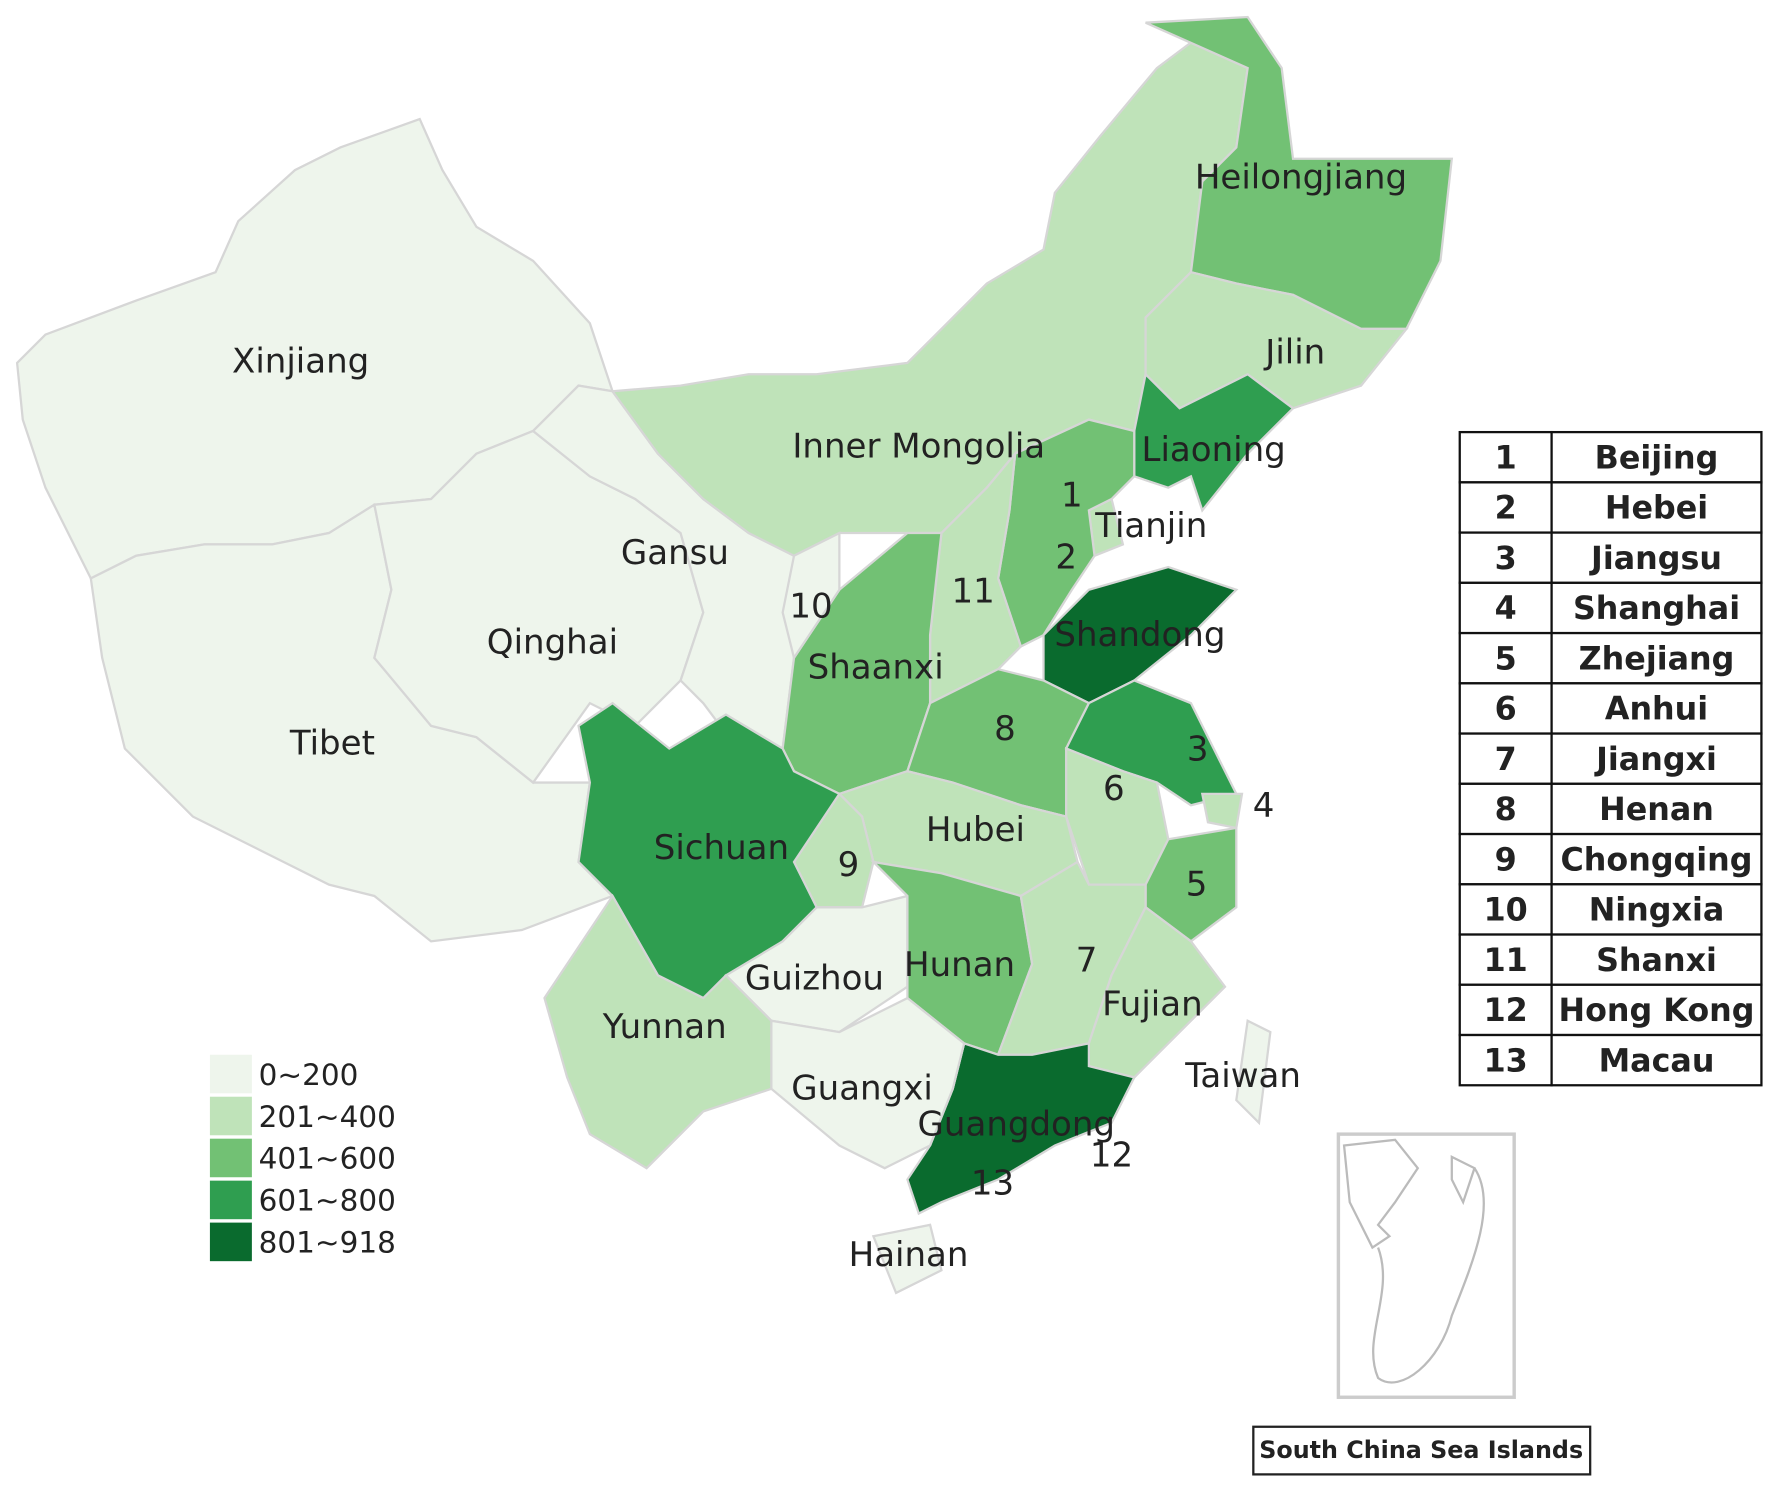  Describe the element at coordinates (1111, 1155) in the screenshot. I see `point-label: 12` at that location.